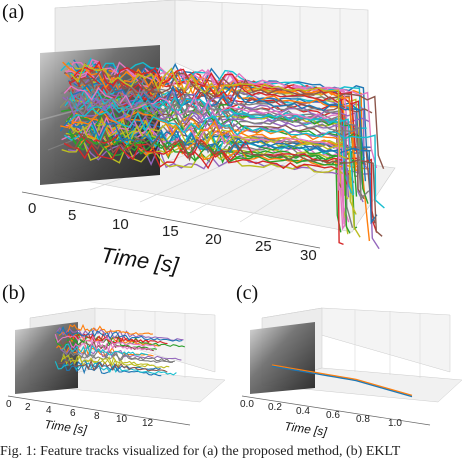 This screenshot has width=474, height=459. Describe the element at coordinates (170, 231) in the screenshot. I see `panel-a-xtick-3: 15` at that location.